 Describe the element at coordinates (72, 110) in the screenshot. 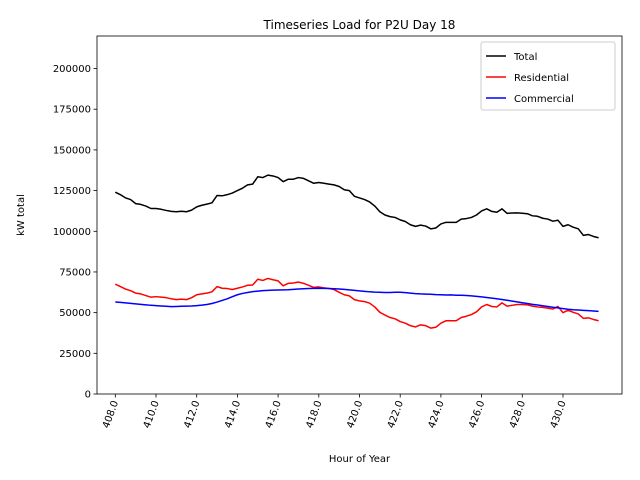

I see `y-tick-label: 175000` at that location.